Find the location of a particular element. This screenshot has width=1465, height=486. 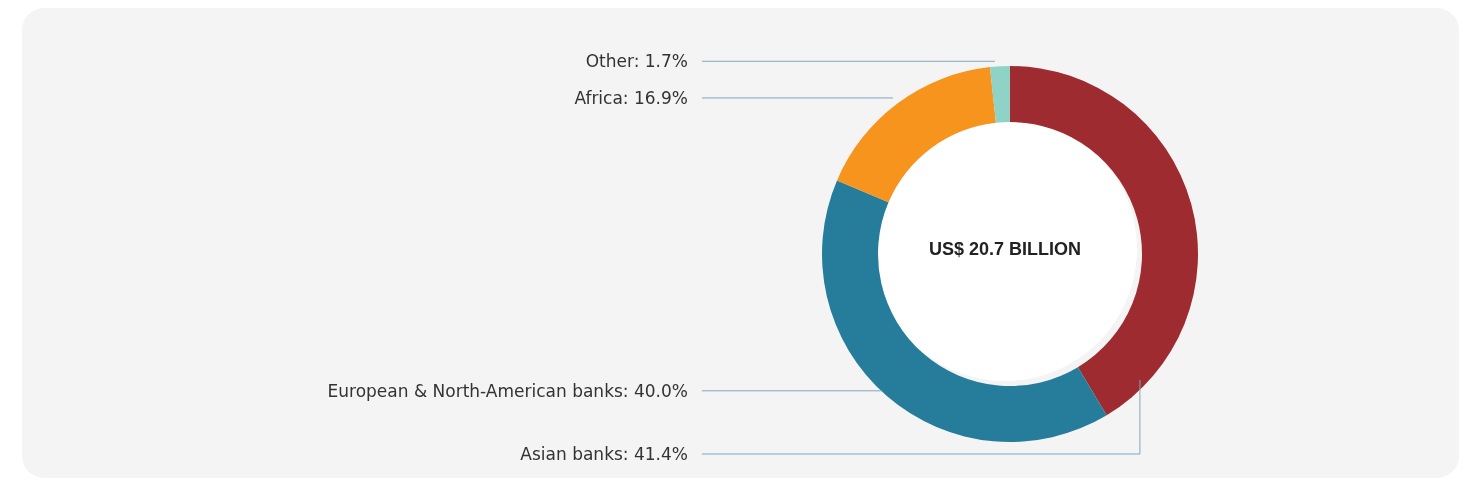

text: US$ 20.7 BILLION is located at coordinates (1005, 249).